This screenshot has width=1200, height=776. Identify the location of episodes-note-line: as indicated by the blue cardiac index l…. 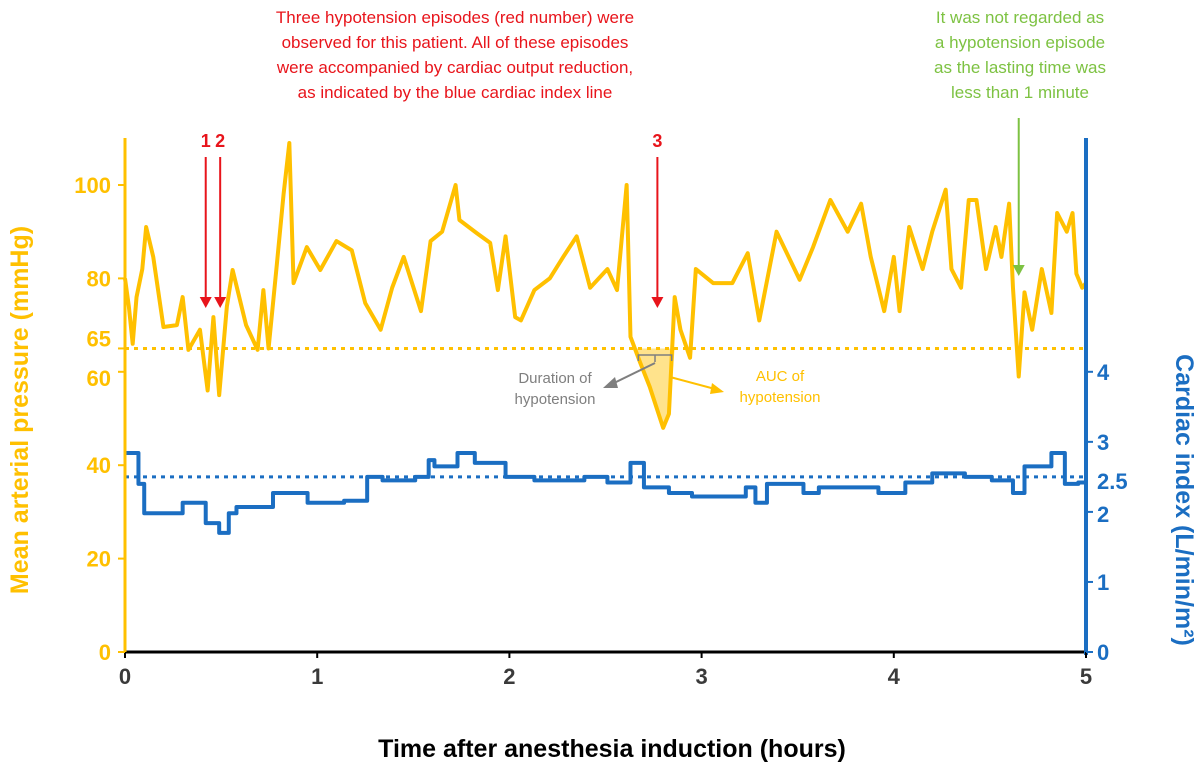
(455, 92).